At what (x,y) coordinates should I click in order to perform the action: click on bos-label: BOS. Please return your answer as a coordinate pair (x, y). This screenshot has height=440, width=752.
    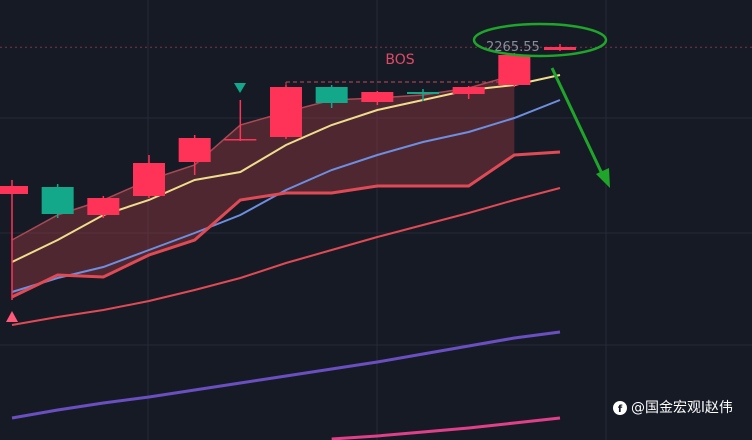
    Looking at the image, I should click on (399, 60).